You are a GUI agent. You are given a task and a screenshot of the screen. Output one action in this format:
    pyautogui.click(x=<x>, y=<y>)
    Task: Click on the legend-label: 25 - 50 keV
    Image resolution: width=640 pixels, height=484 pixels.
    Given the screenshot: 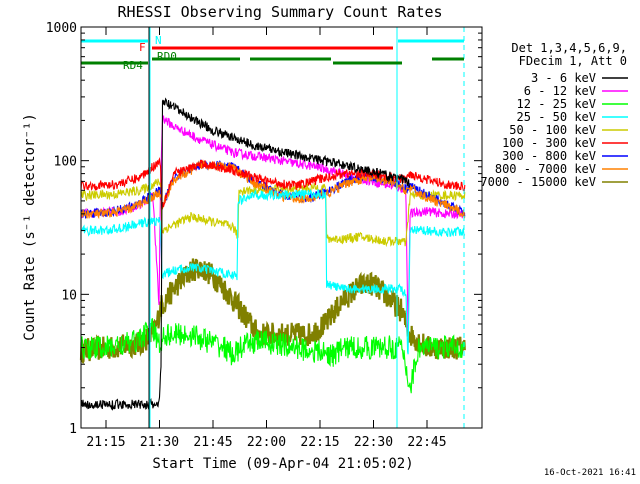 What is the action you would take?
    pyautogui.click(x=556, y=117)
    